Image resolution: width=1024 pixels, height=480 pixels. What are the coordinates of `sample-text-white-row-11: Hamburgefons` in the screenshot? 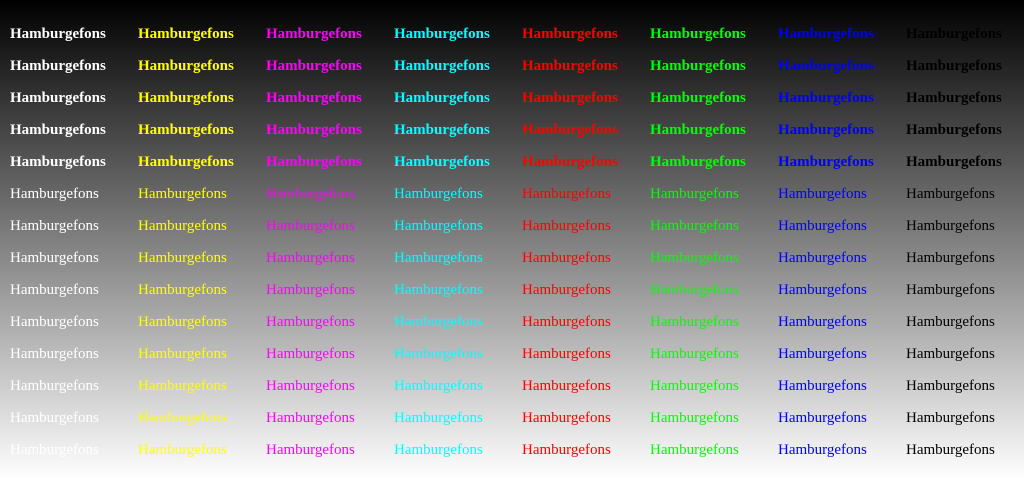 It's located at (54, 354).